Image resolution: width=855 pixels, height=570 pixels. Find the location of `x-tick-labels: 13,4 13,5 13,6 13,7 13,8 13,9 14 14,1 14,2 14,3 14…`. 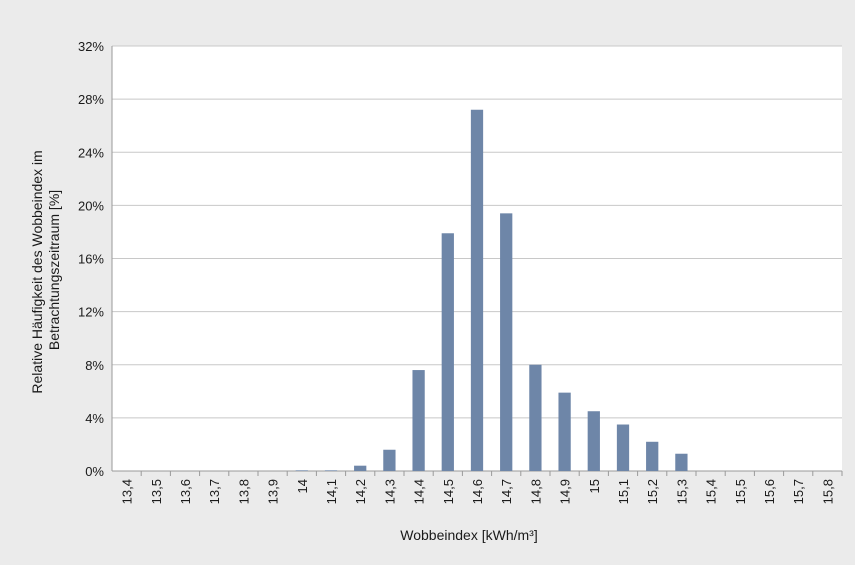

x-tick-labels: 13,4 13,5 13,6 13,7 13,8 13,9 14 14,1 14,2 14,3 14… is located at coordinates (478, 491).